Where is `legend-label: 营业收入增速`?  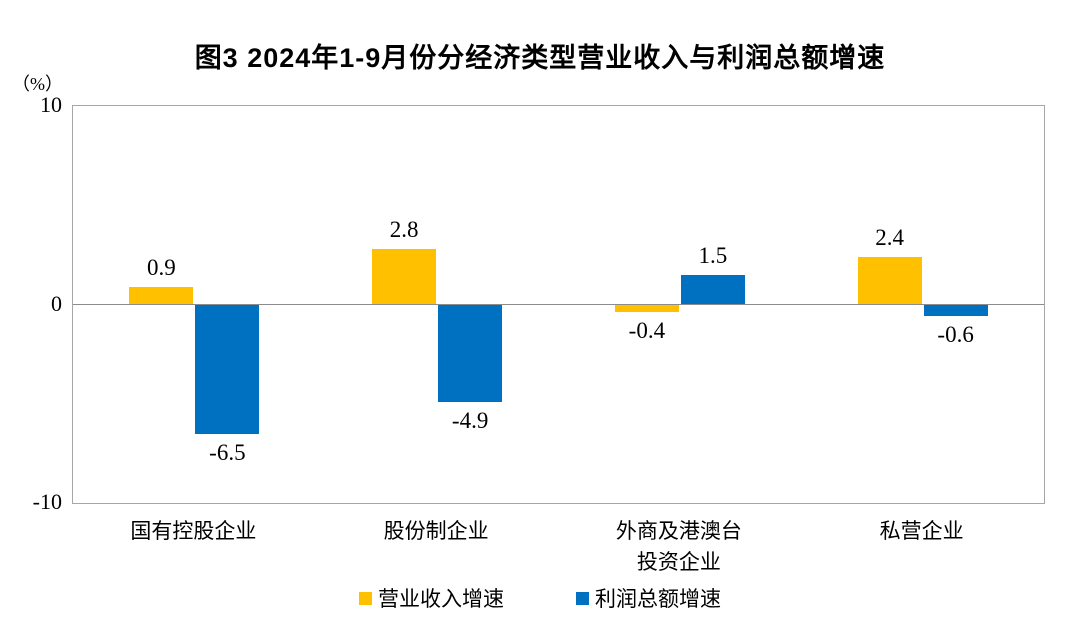
legend-label: 营业收入增速 is located at coordinates (441, 599).